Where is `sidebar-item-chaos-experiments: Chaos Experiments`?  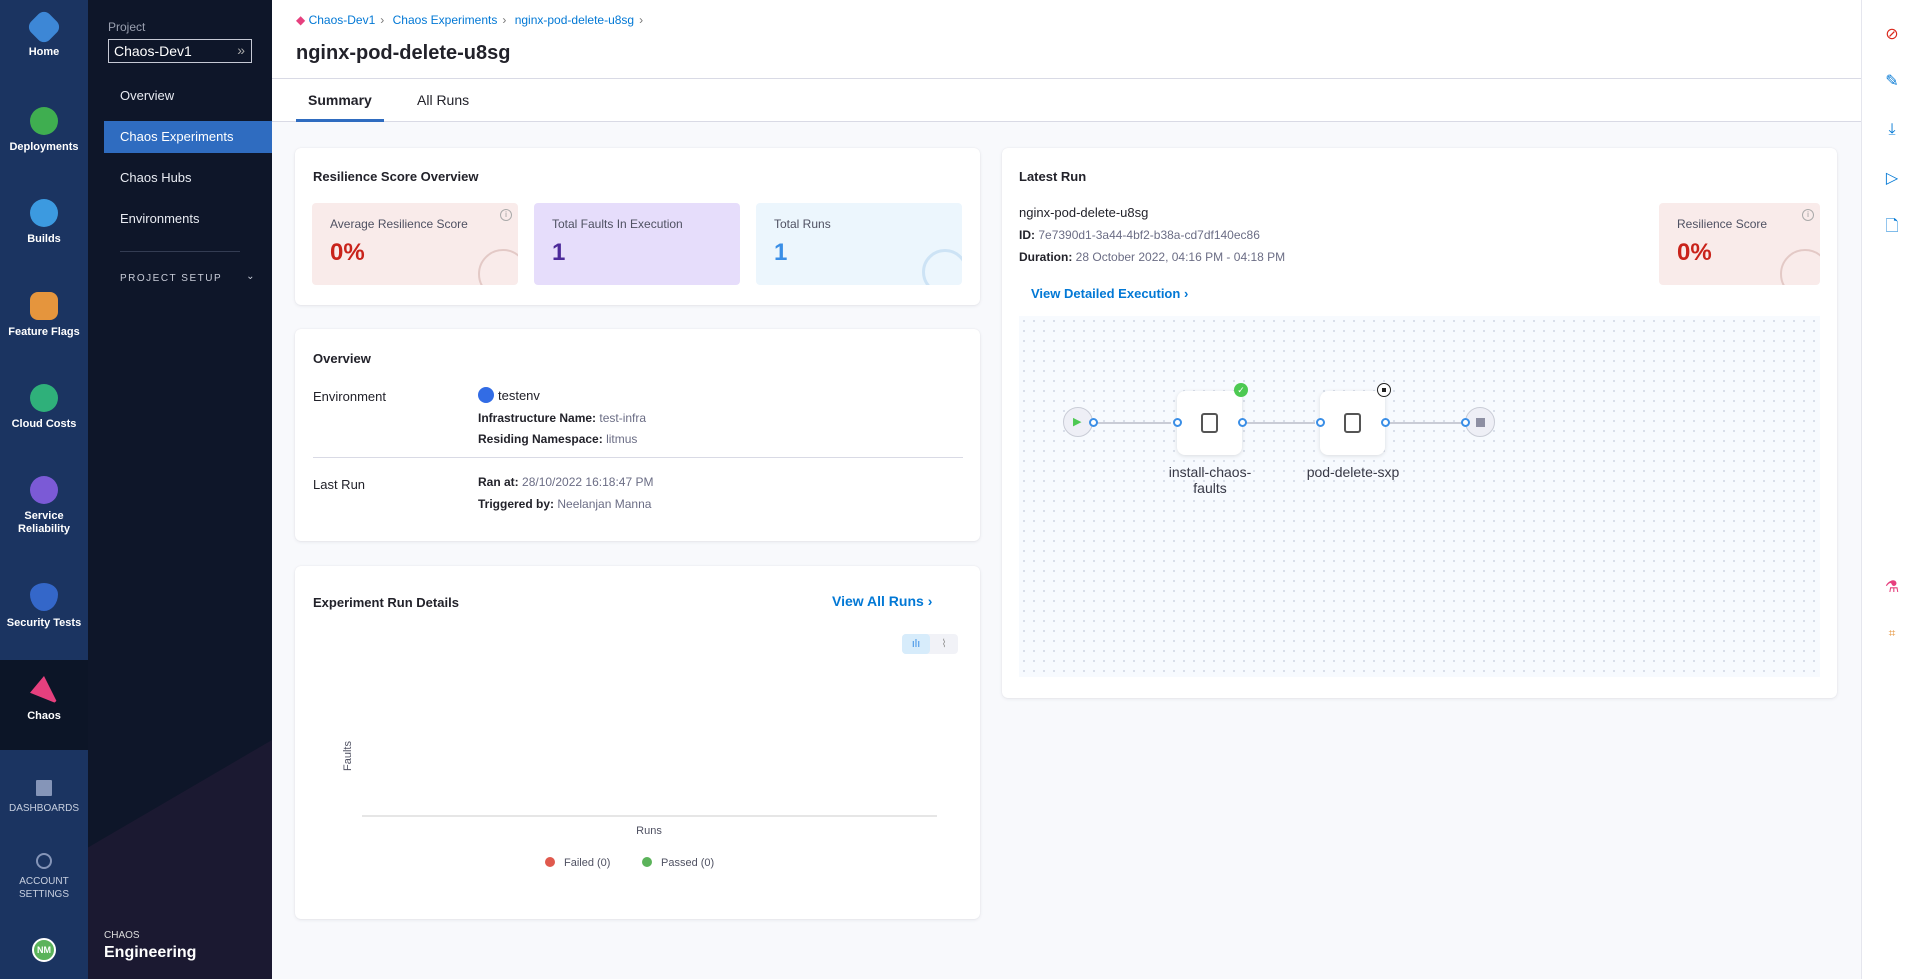 sidebar-item-chaos-experiments: Chaos Experiments is located at coordinates (188, 137).